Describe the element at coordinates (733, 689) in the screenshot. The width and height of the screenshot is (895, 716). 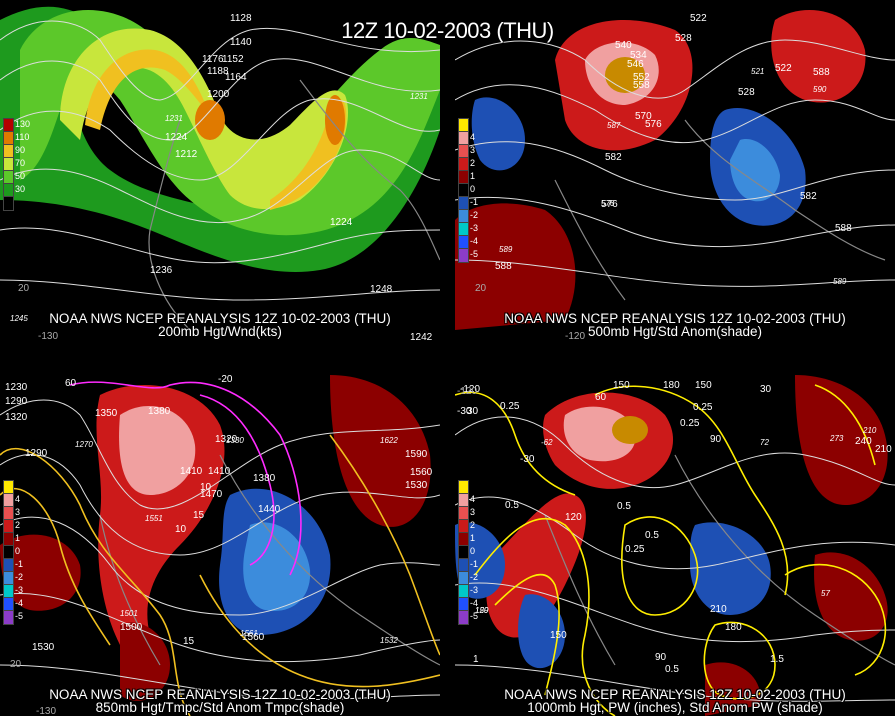
I see `anom-positive-south` at that location.